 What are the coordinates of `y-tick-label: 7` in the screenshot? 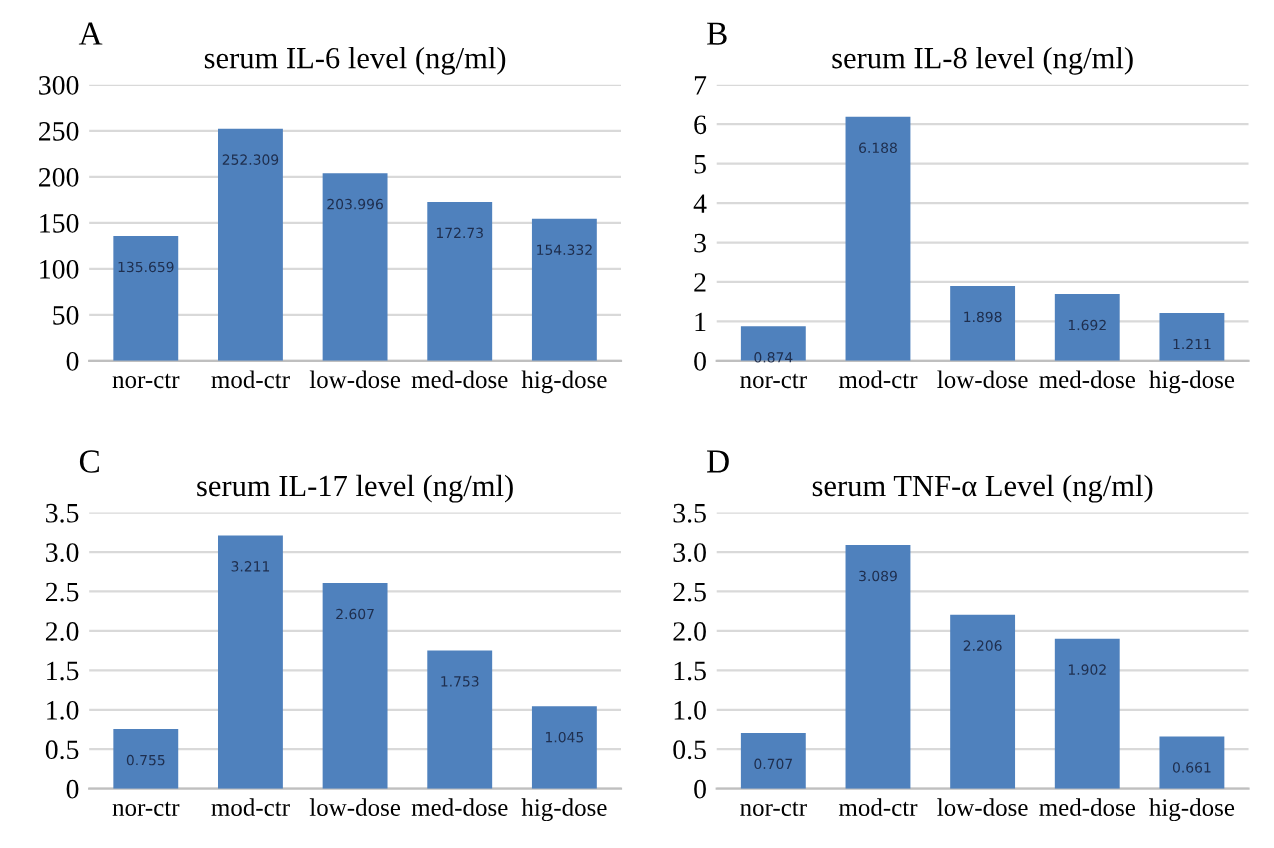 It's located at (700, 85).